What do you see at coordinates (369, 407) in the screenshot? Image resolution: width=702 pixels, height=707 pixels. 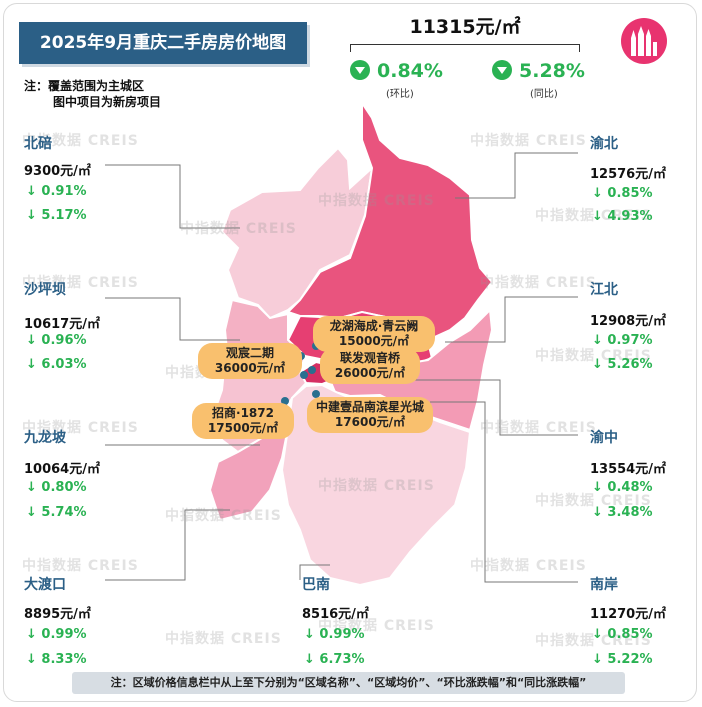 I see `project-name: 中建壹品南滨星光城` at bounding box center [369, 407].